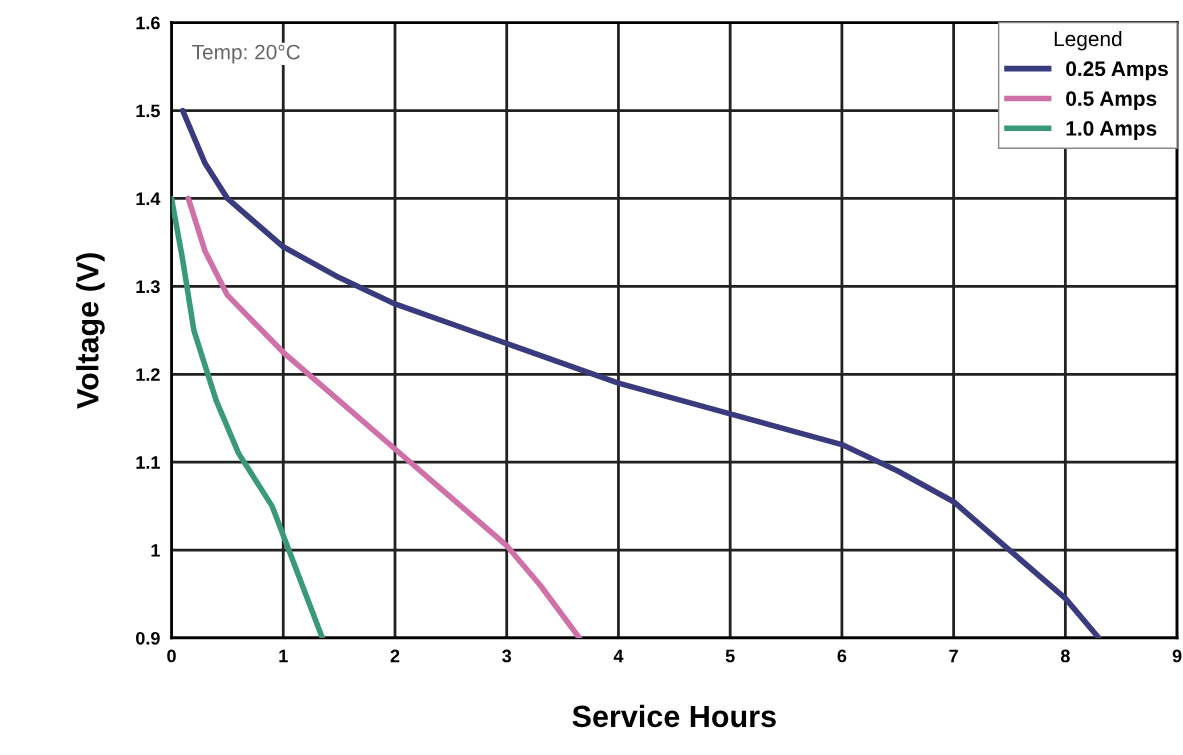  I want to click on x-tick-label: 8, so click(1065, 656).